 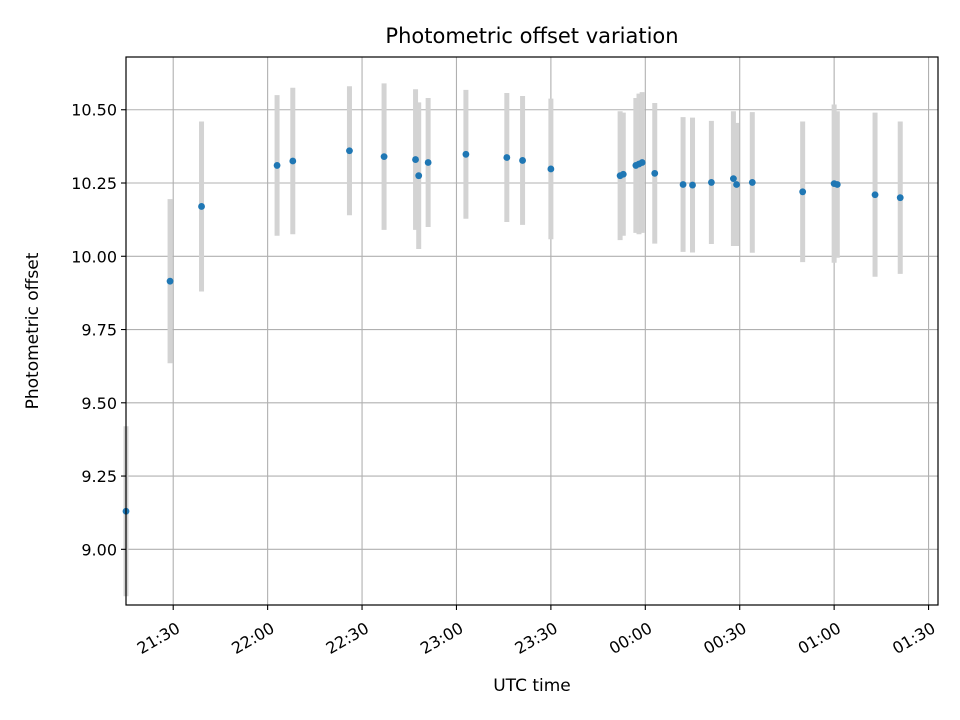 I want to click on y-tick-label: 9.00, so click(x=99, y=549).